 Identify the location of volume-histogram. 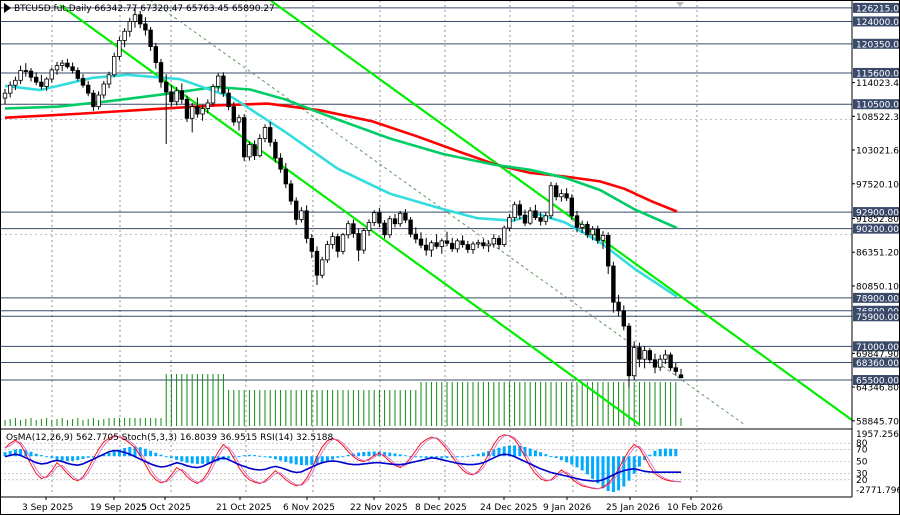
(343, 400).